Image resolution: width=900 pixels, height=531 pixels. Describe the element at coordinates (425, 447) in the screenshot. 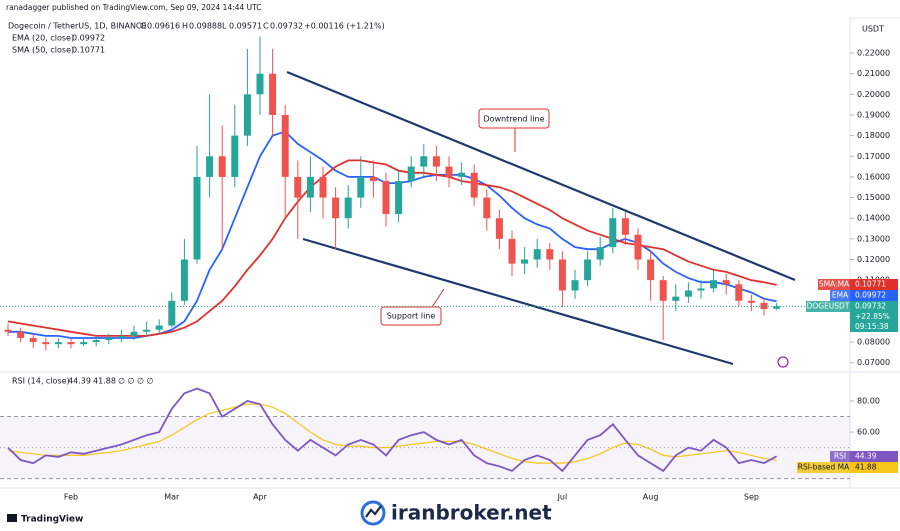

I see `rsi-band` at that location.